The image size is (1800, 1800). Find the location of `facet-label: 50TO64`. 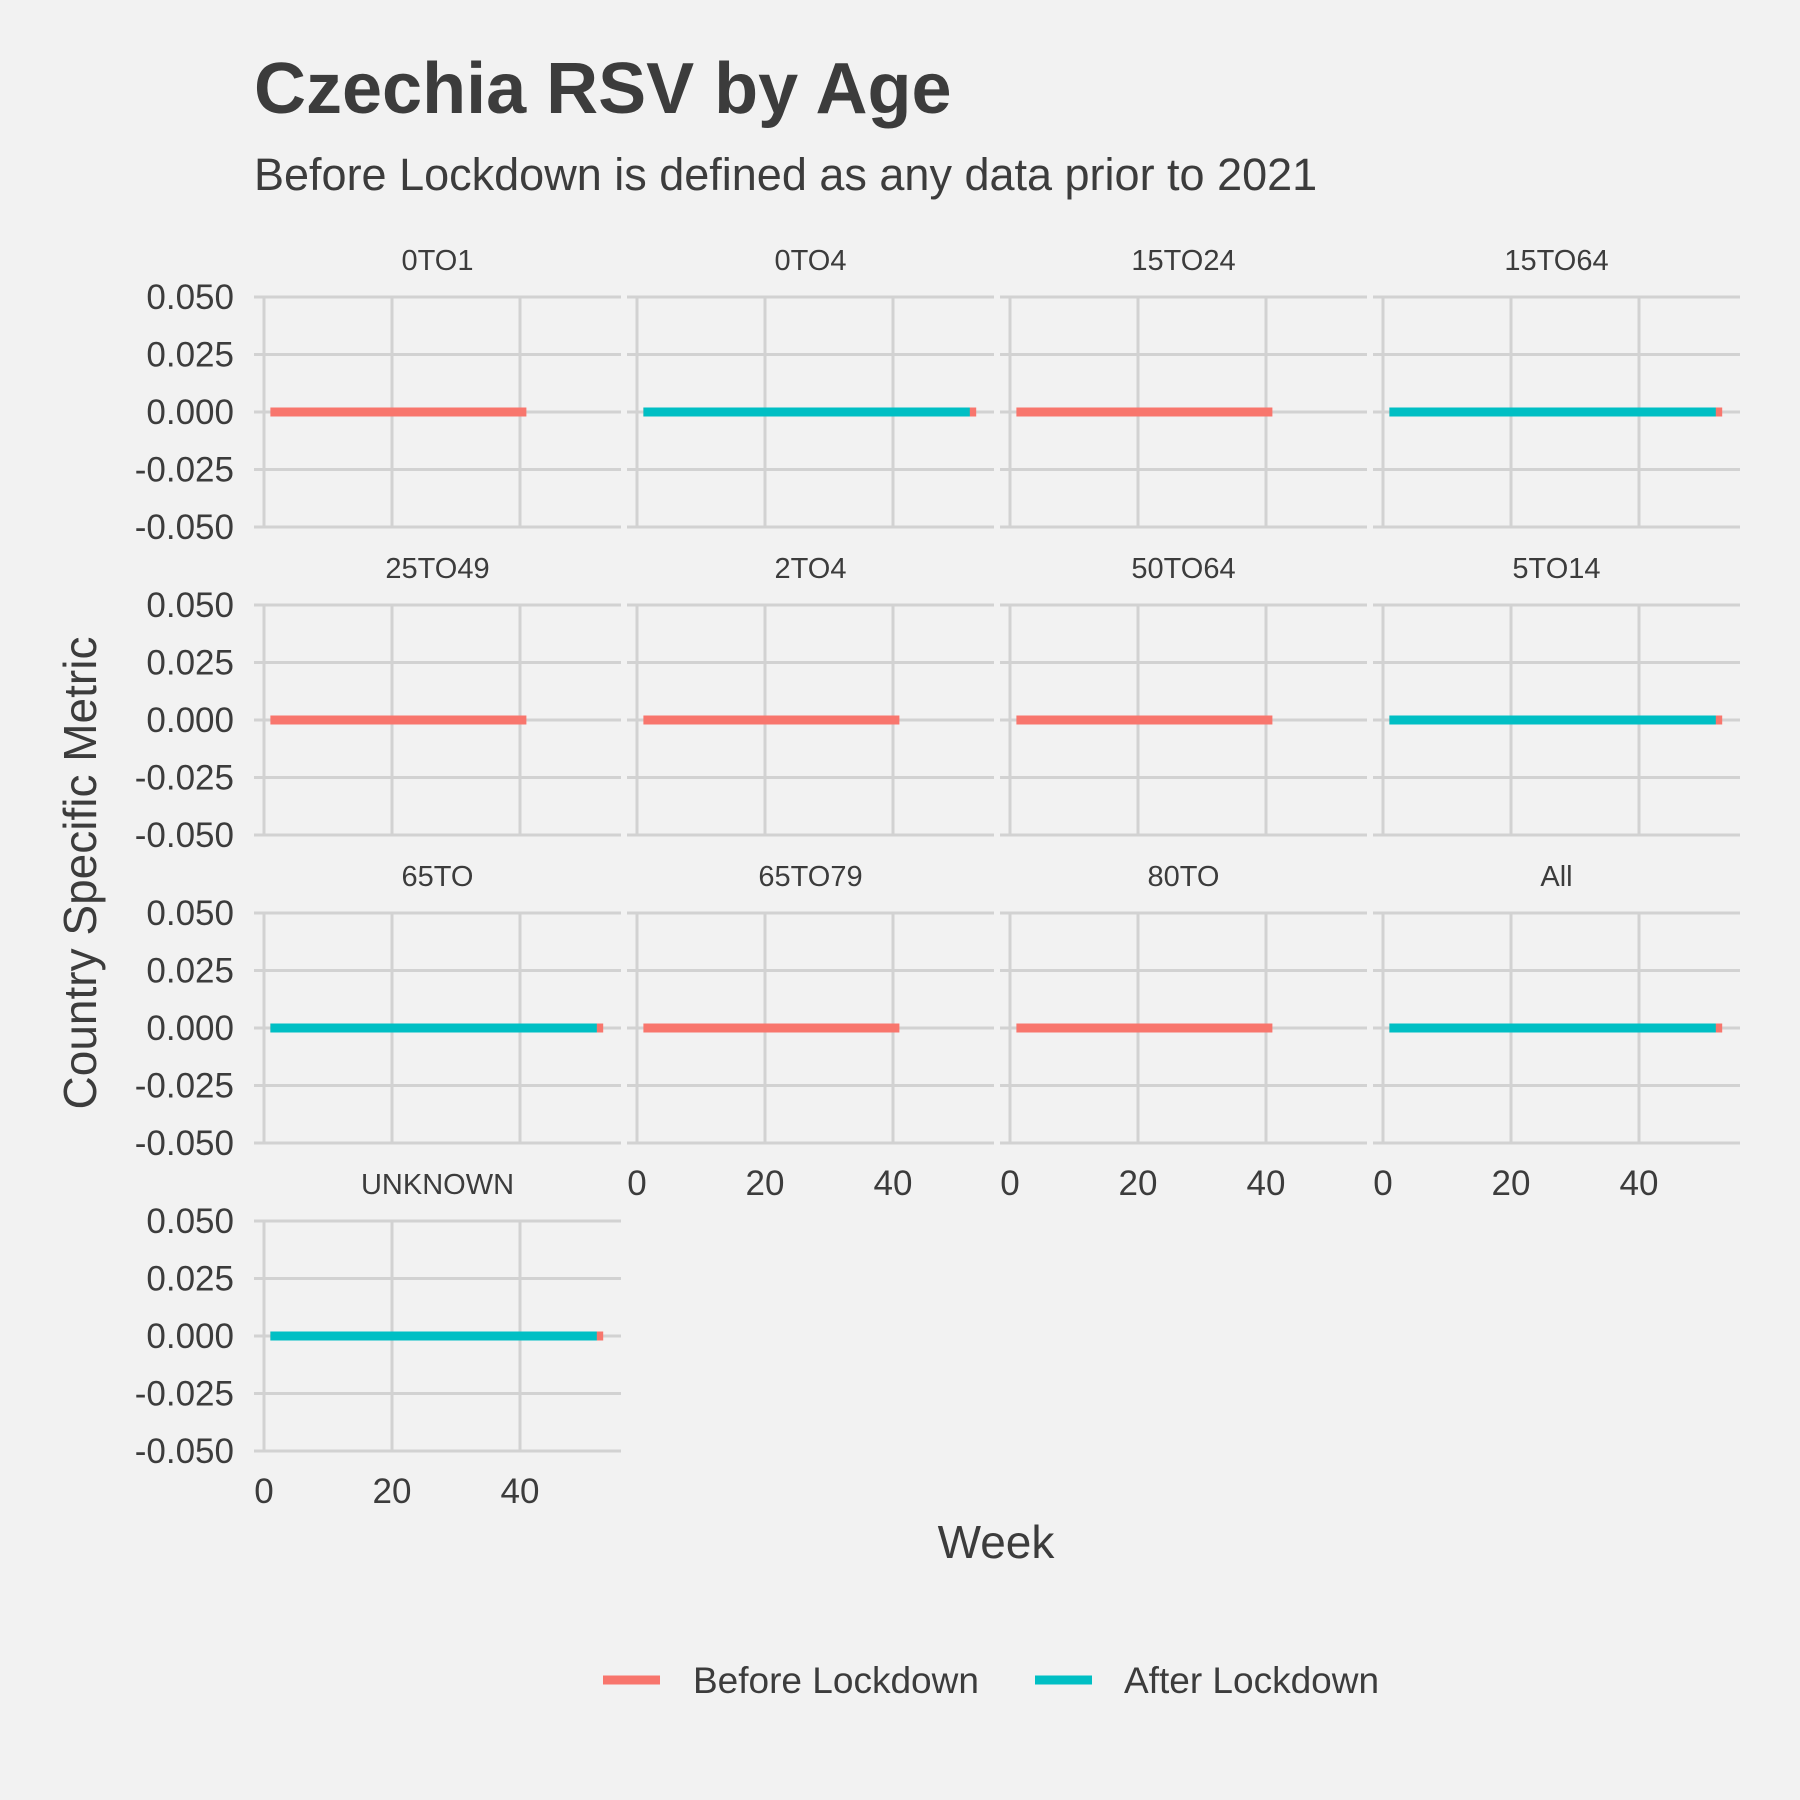

facet-label: 50TO64 is located at coordinates (1183, 569).